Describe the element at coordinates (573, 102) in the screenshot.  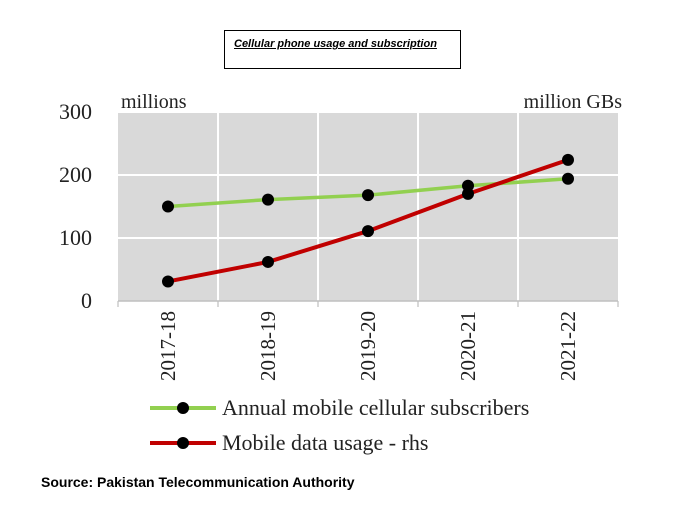
I see `right-axis-unit: million GBs` at that location.